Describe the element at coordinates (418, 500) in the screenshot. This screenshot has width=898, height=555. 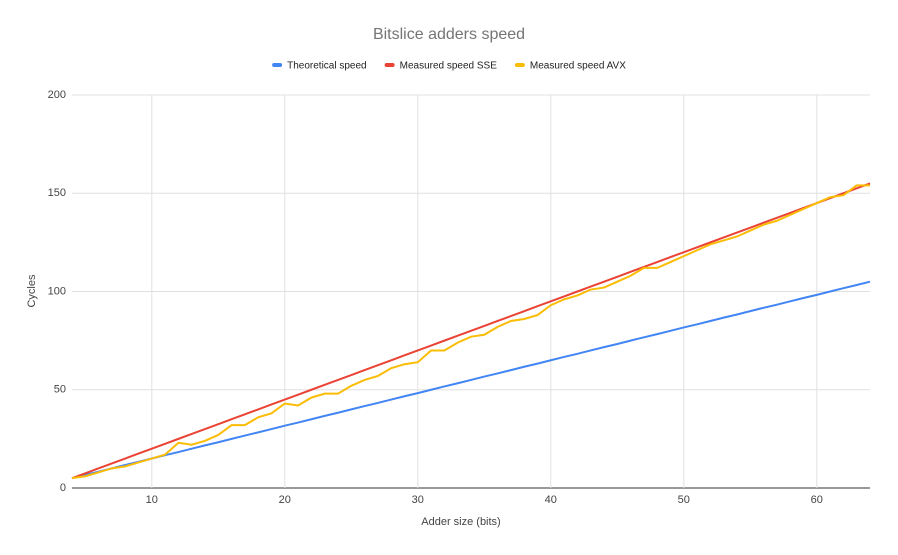
I see `x-tick-label: 30` at that location.